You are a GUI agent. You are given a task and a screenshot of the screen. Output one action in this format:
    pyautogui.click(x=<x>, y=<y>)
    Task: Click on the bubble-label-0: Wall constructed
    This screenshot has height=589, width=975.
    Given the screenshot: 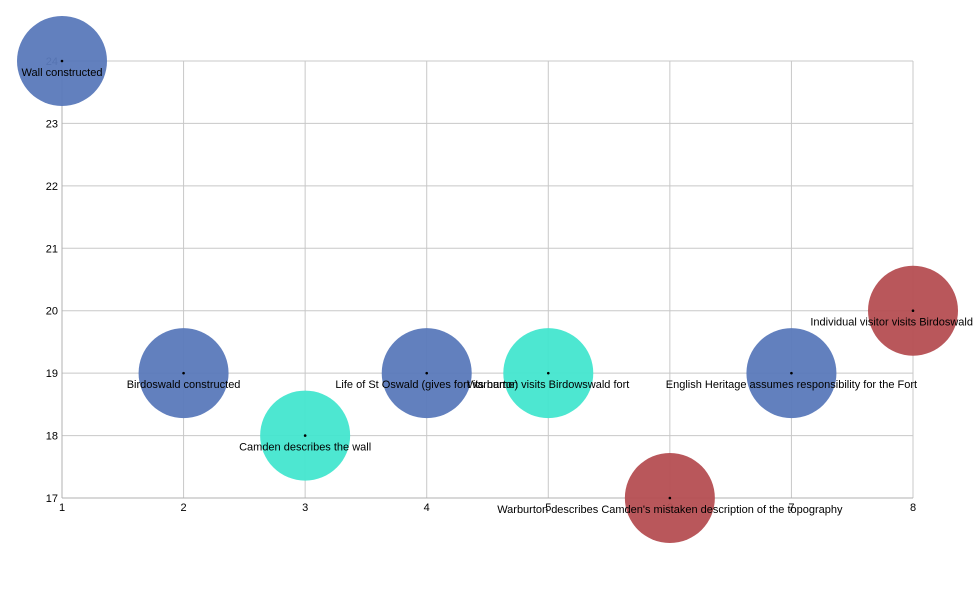 What is the action you would take?
    pyautogui.click(x=62, y=73)
    